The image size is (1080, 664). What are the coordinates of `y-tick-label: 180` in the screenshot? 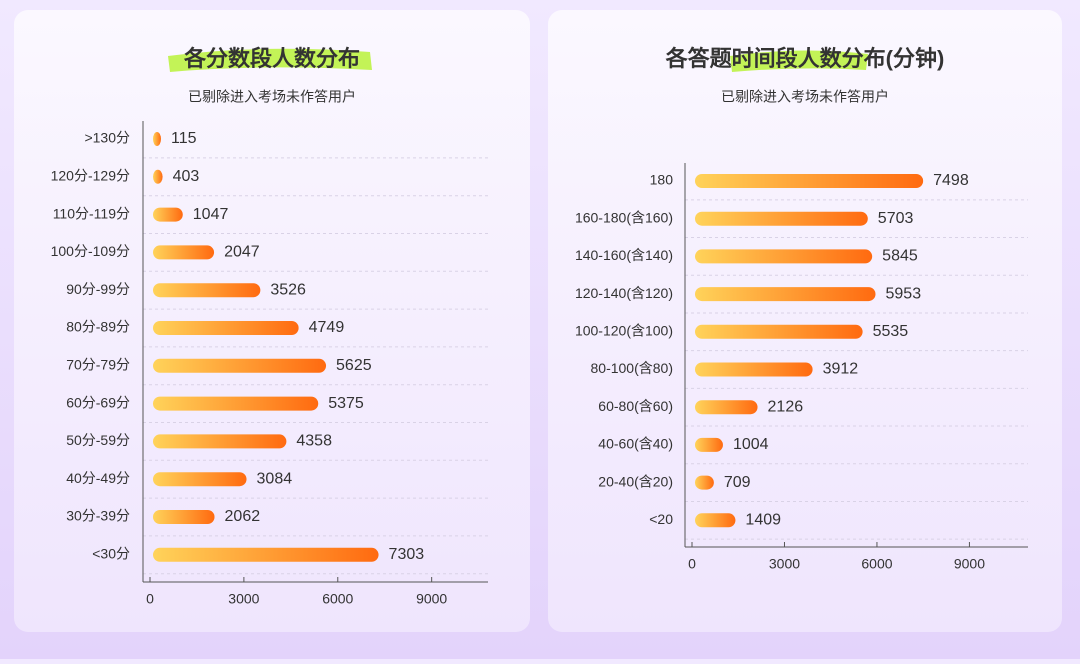 It's located at (662, 180).